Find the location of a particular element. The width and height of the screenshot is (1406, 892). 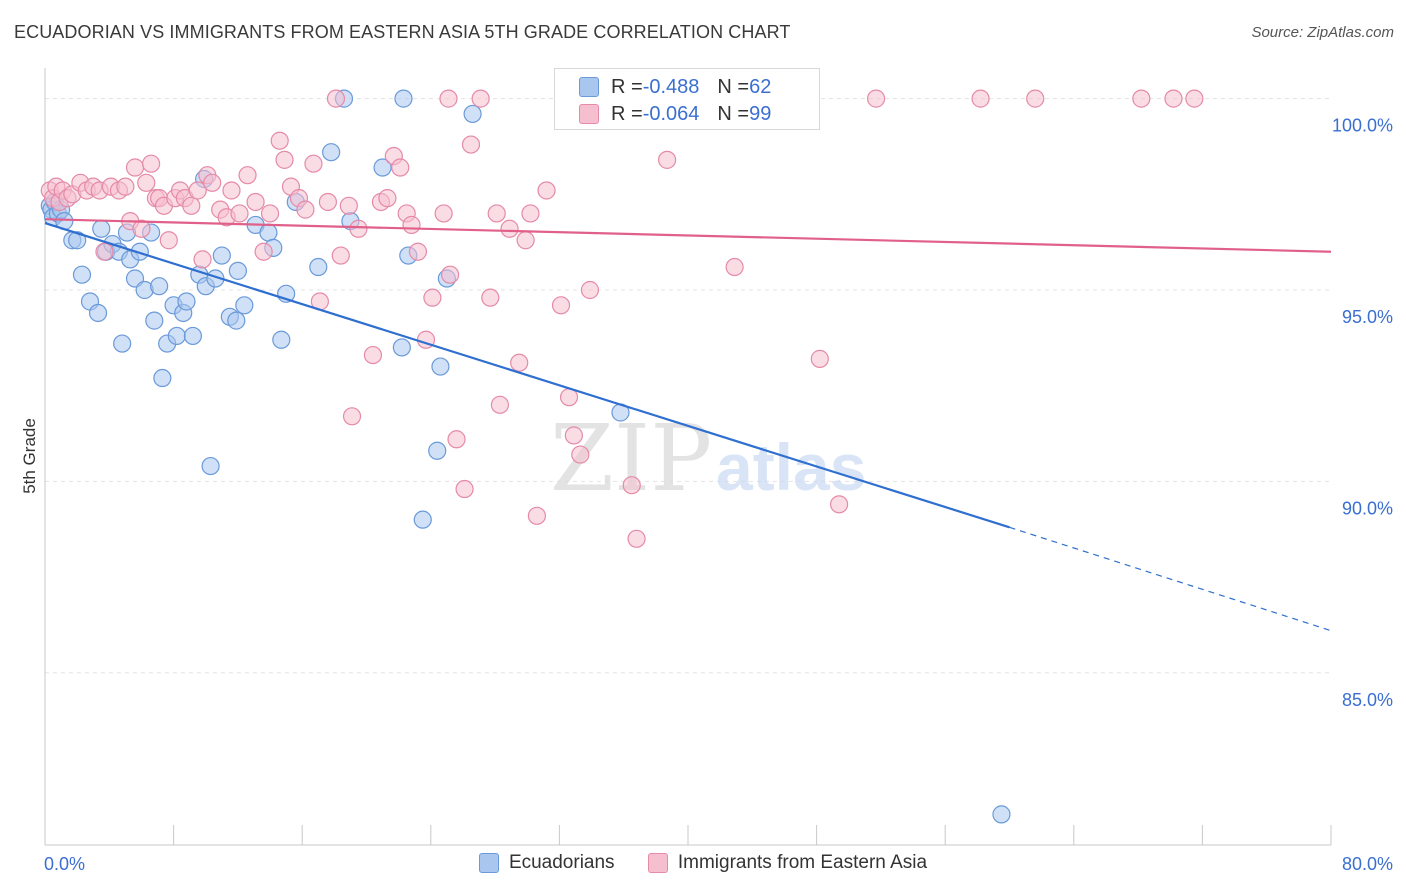

r-label: R = is located at coordinates (627, 86).